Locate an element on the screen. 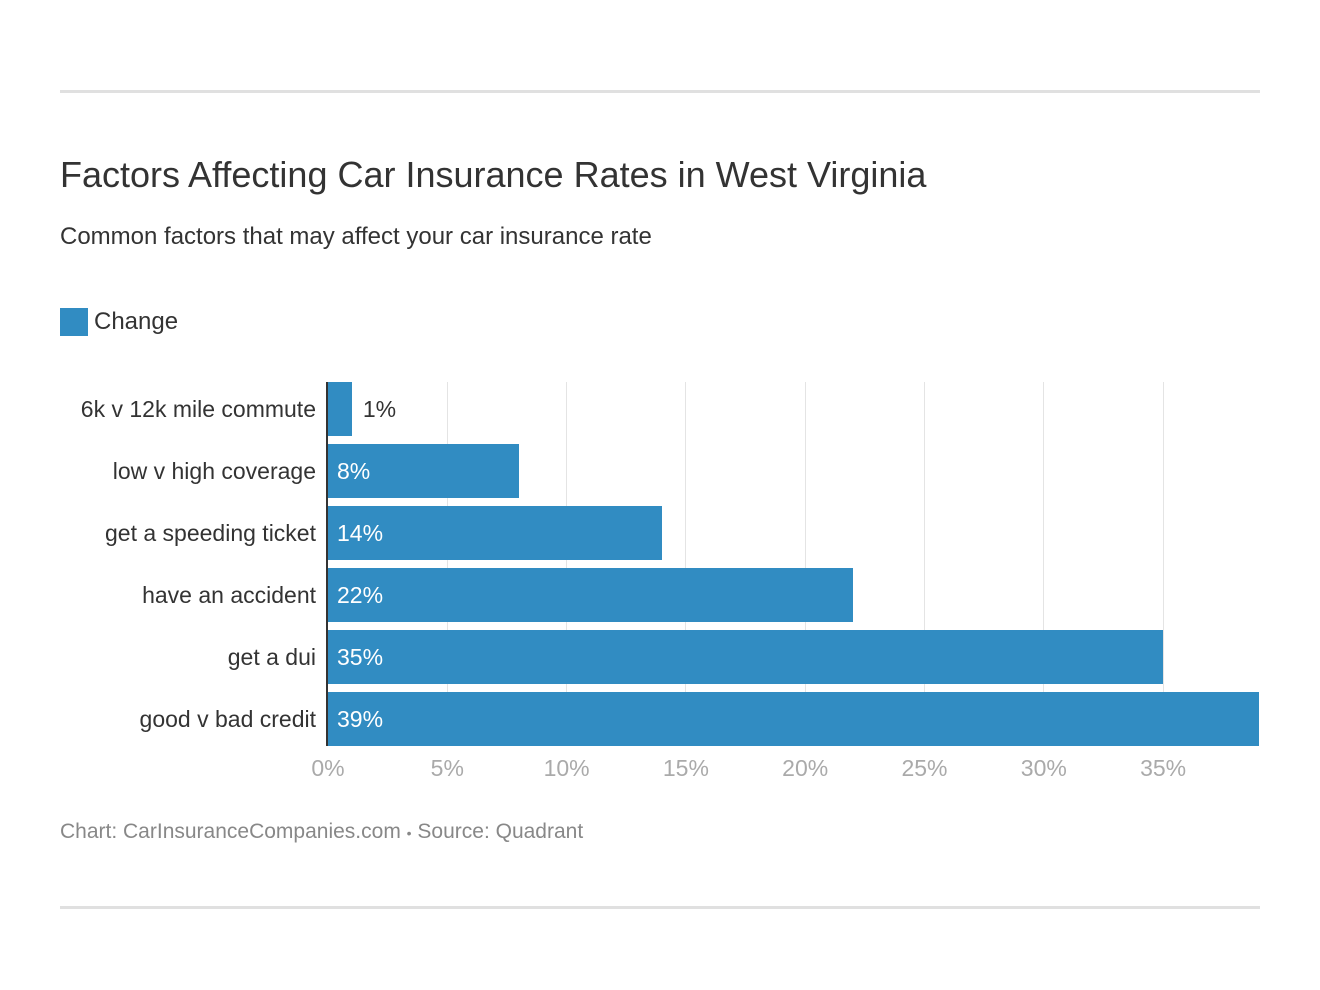 Image resolution: width=1320 pixels, height=990 pixels. x-tick-label: 15% is located at coordinates (685, 768).